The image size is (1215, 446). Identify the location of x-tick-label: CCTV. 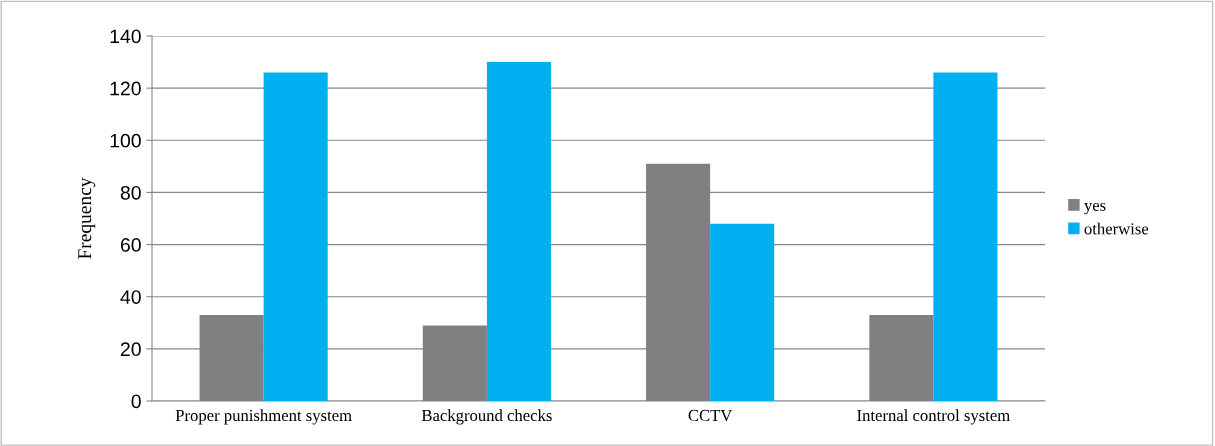
(710, 415).